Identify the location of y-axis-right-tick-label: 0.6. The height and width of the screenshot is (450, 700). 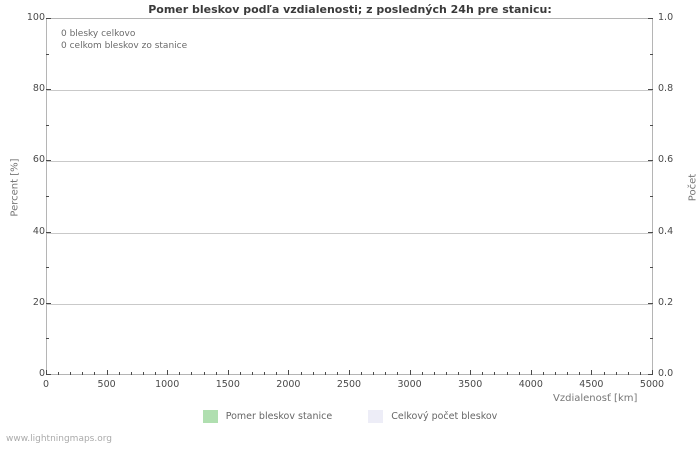
(666, 160).